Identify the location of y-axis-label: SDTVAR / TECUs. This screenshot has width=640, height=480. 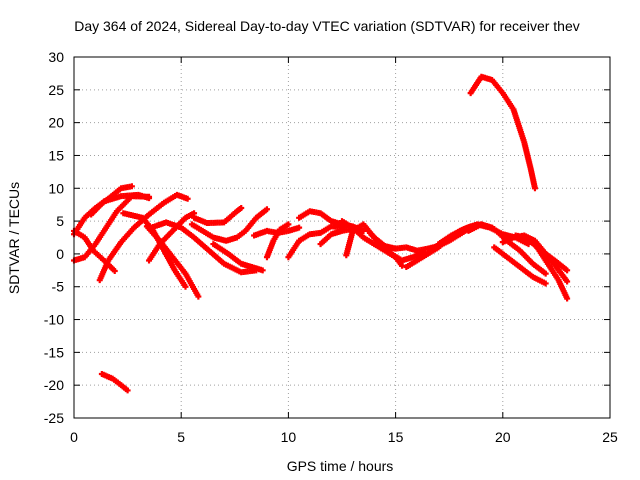
(14, 238).